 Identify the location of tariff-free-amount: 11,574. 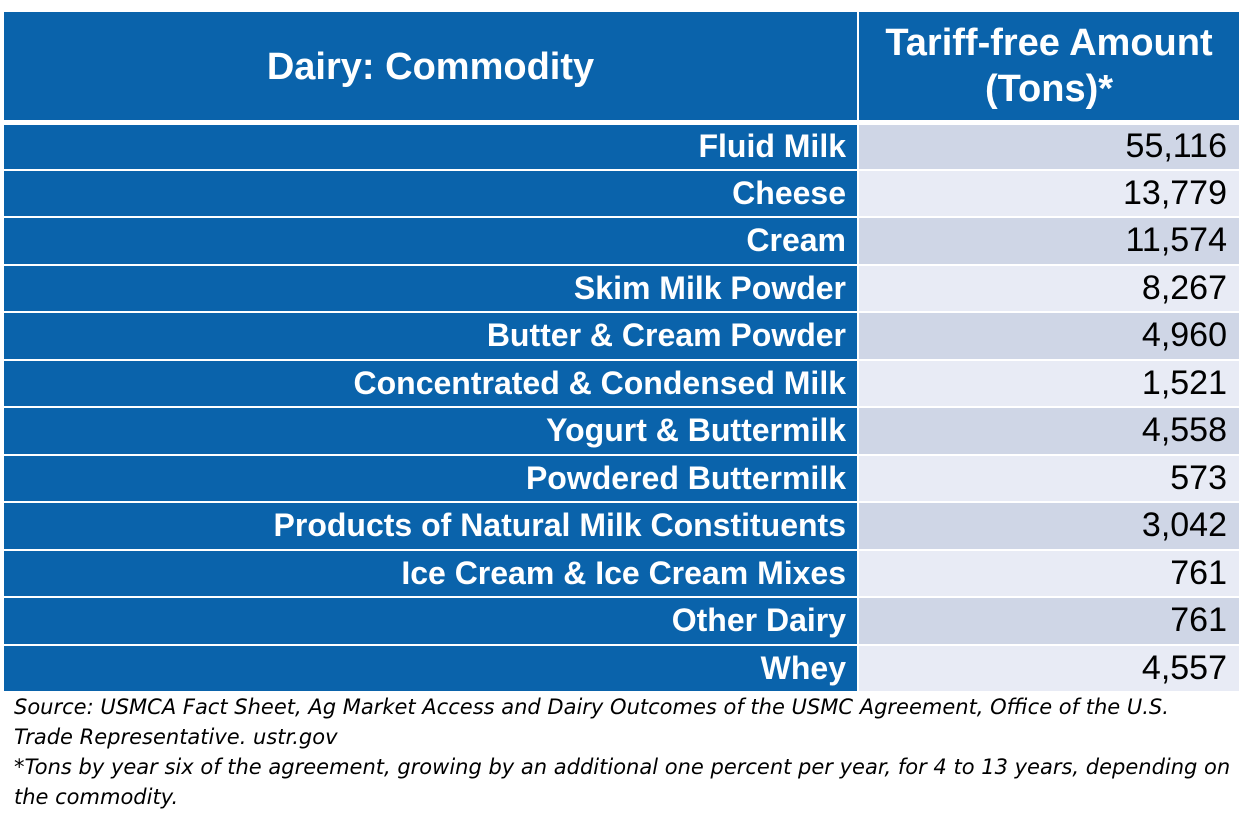
(1049, 241).